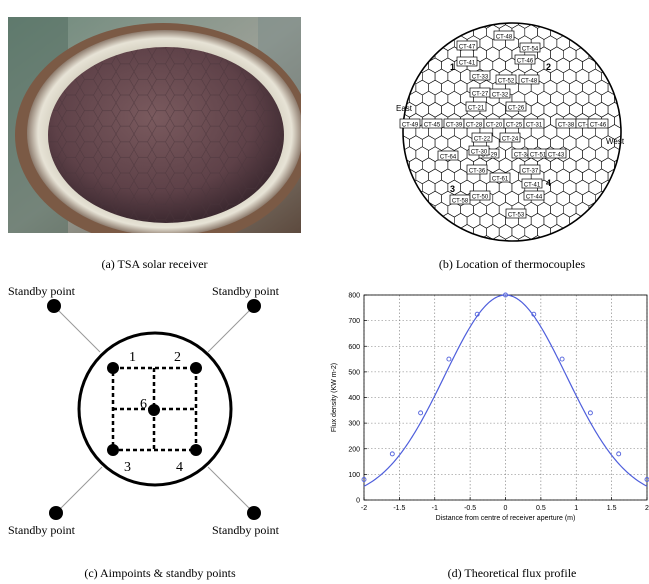 This screenshot has height=584, width=649. Describe the element at coordinates (42, 530) in the screenshot. I see `standby-label-bl: Standby point` at that location.